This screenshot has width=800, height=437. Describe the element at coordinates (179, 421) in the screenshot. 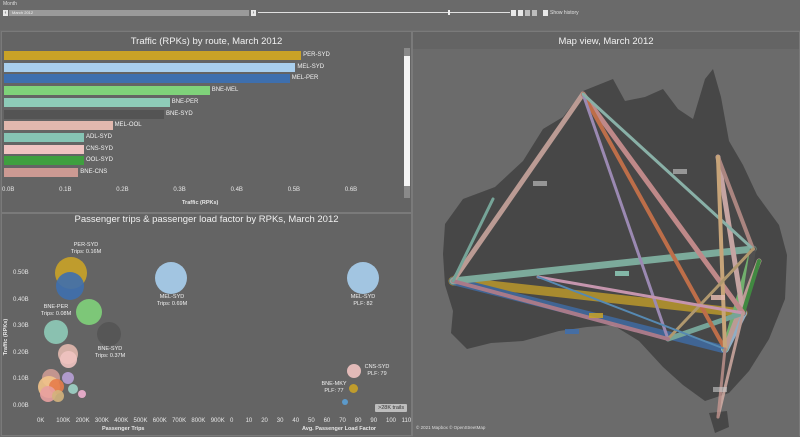

I see `trips-x-tick: 700K` at that location.